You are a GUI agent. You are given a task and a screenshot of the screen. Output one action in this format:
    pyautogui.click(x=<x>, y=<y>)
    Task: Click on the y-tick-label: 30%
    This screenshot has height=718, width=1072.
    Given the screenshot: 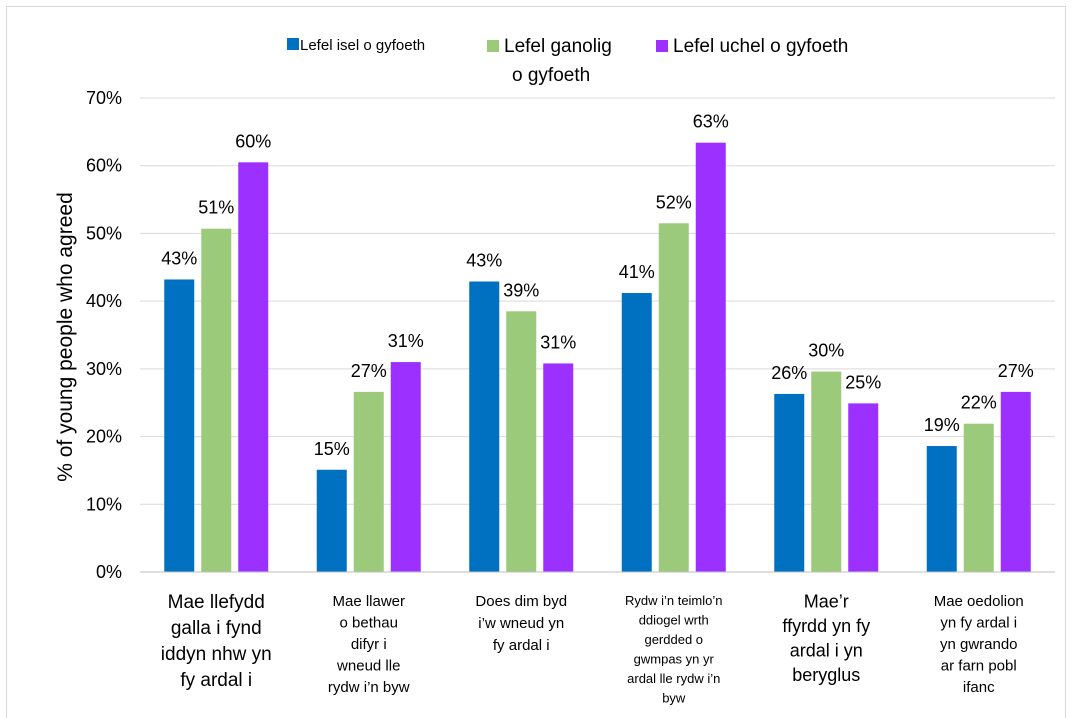 What is the action you would take?
    pyautogui.click(x=104, y=369)
    